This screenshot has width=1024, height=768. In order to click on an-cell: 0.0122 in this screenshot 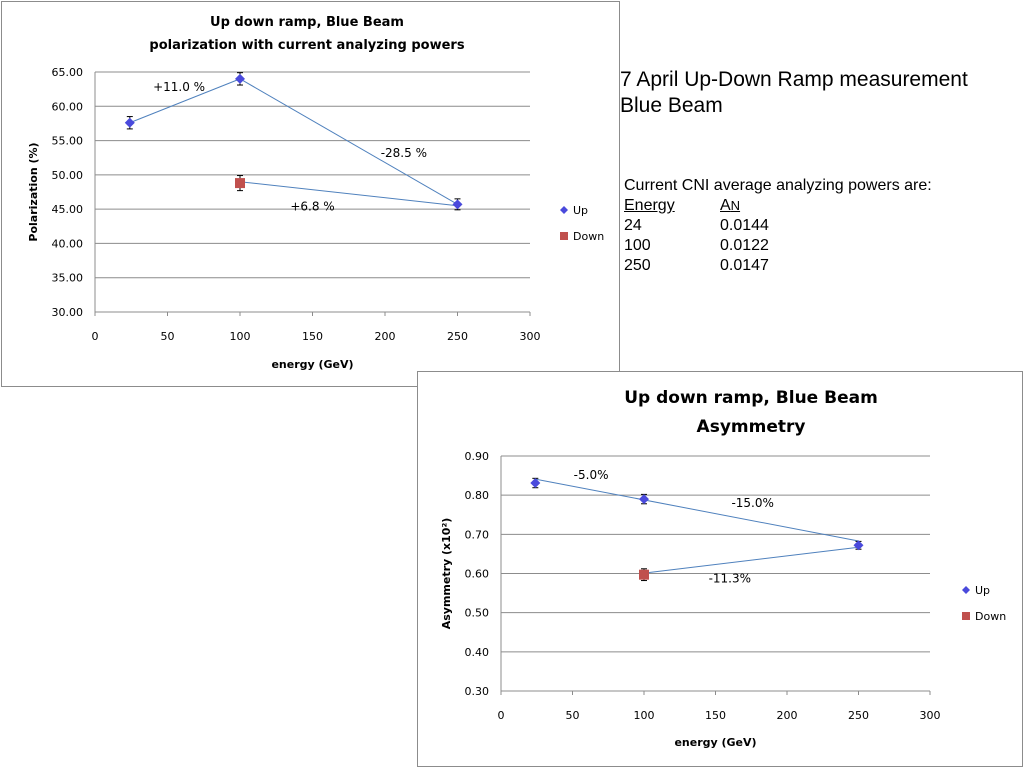, I will do `click(744, 245)`.